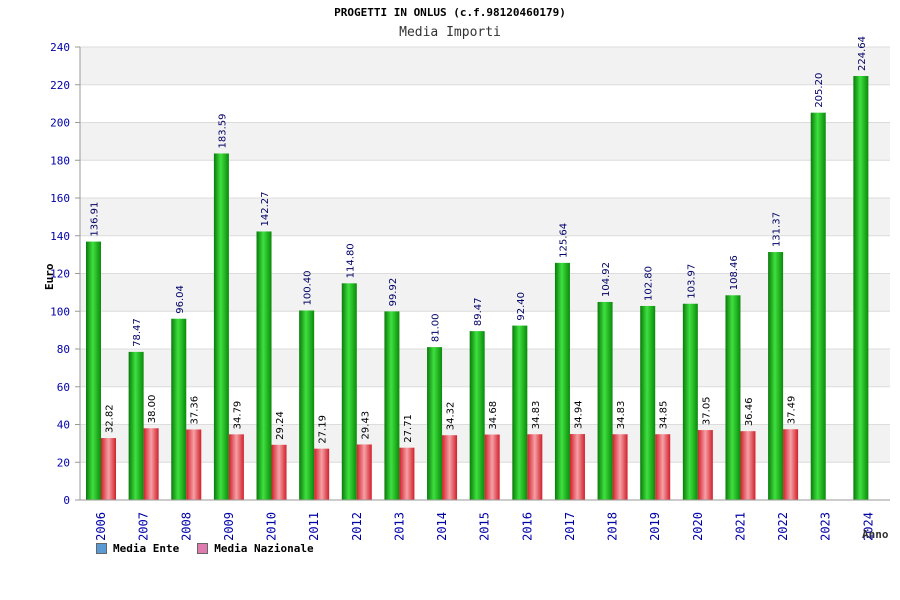 The width and height of the screenshot is (900, 600). What do you see at coordinates (314, 526) in the screenshot?
I see `x-tick-label: 2011` at bounding box center [314, 526].